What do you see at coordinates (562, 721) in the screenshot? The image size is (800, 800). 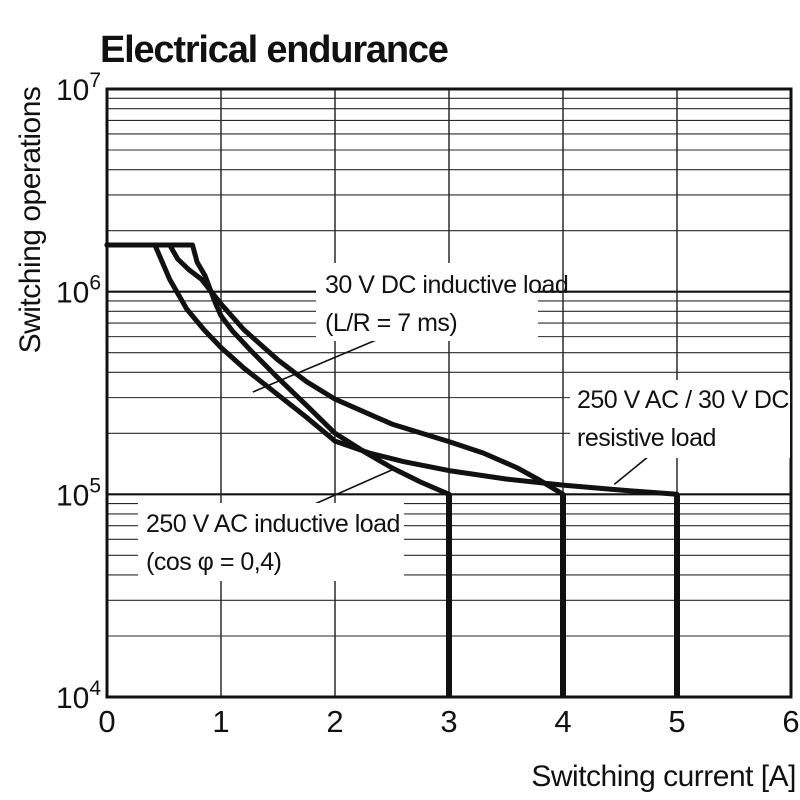 I see `x-tick-label: 4` at bounding box center [562, 721].